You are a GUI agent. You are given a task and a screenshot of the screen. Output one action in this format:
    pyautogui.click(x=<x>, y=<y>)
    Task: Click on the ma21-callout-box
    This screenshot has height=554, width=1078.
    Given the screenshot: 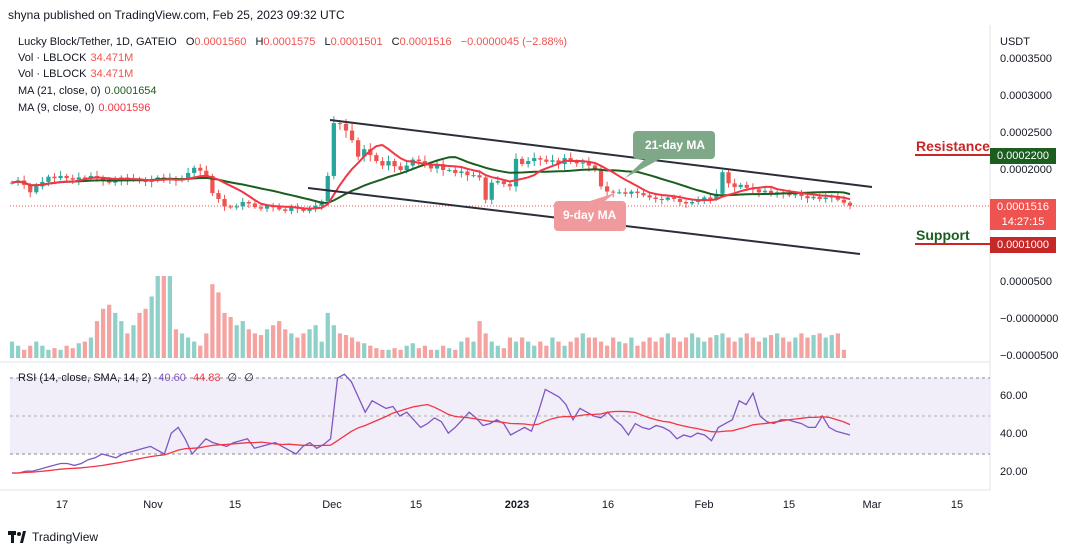 What is the action you would take?
    pyautogui.click(x=674, y=145)
    